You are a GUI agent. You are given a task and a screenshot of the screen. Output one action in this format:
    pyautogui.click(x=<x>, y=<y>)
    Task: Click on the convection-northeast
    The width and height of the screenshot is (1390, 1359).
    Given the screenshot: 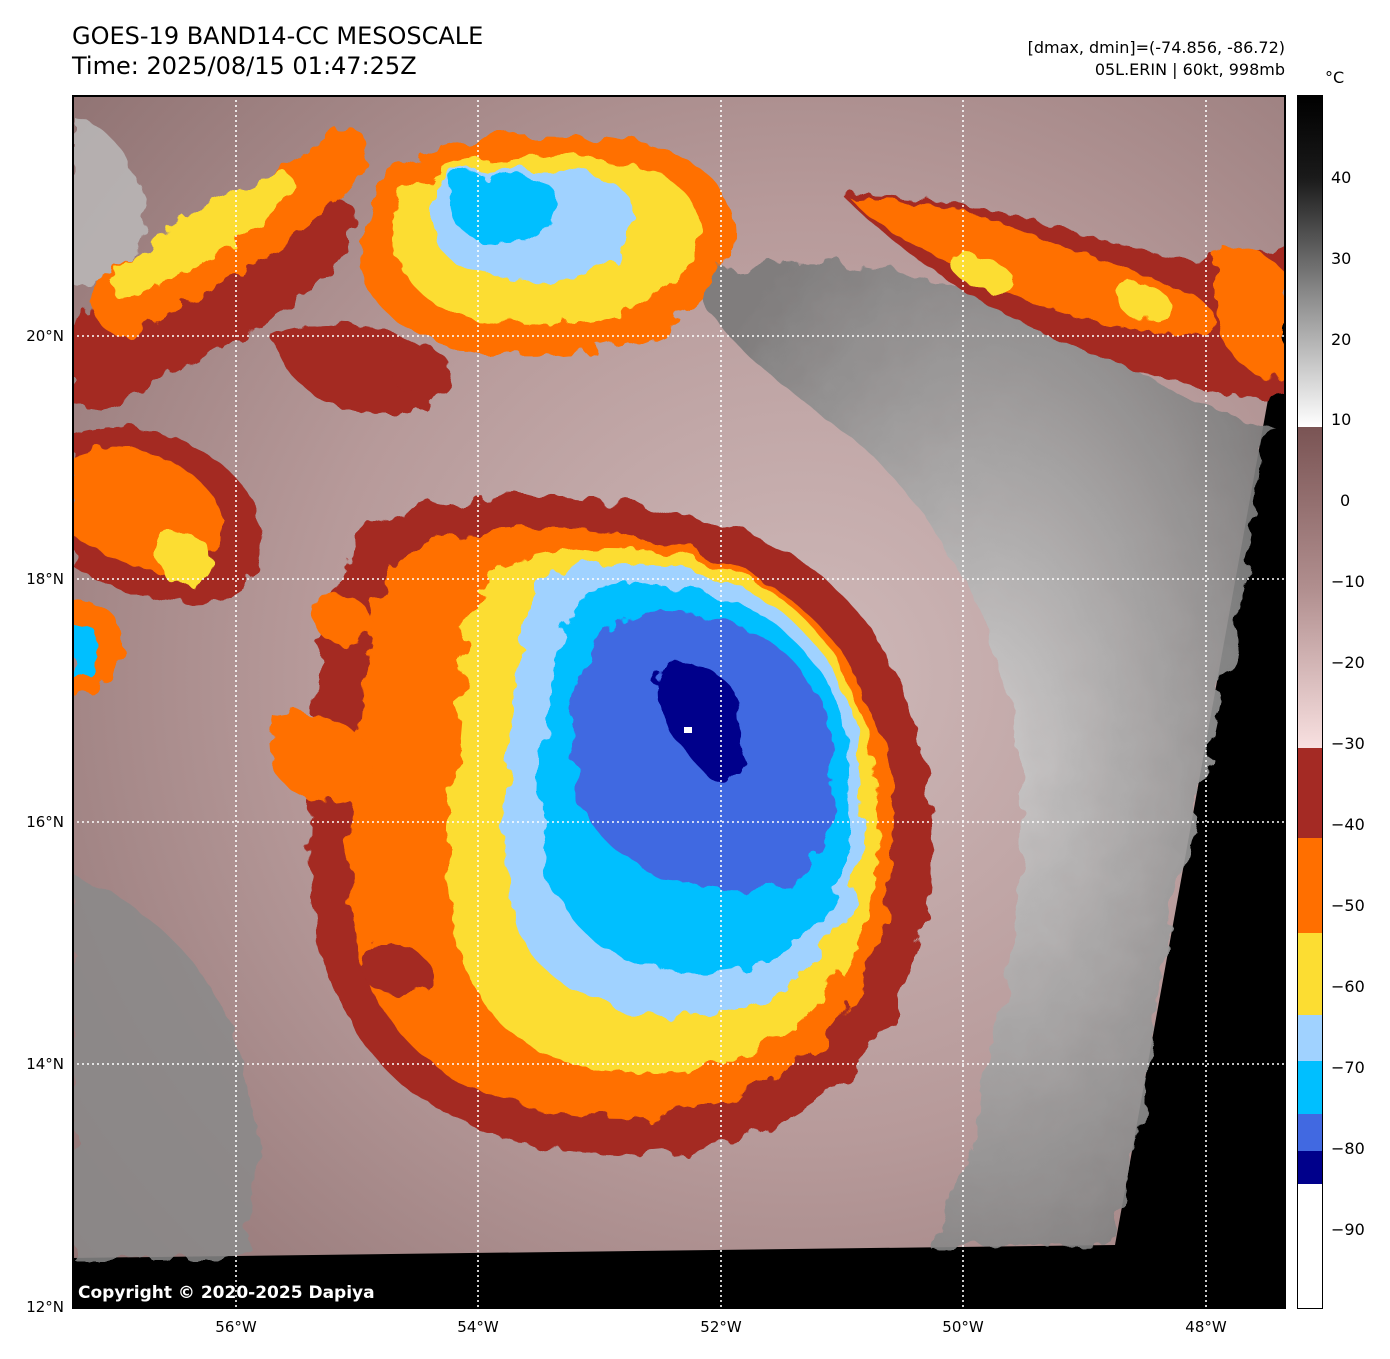 What is the action you would take?
    pyautogui.click(x=1064, y=295)
    